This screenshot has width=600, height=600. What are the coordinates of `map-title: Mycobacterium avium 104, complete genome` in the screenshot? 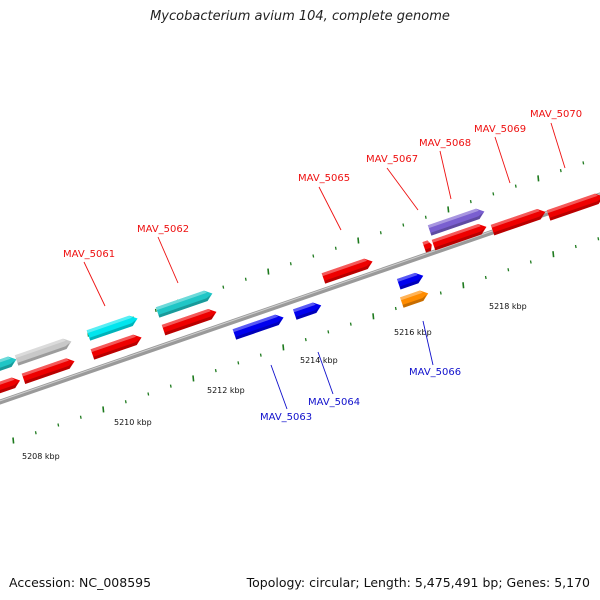 It's located at (300, 16).